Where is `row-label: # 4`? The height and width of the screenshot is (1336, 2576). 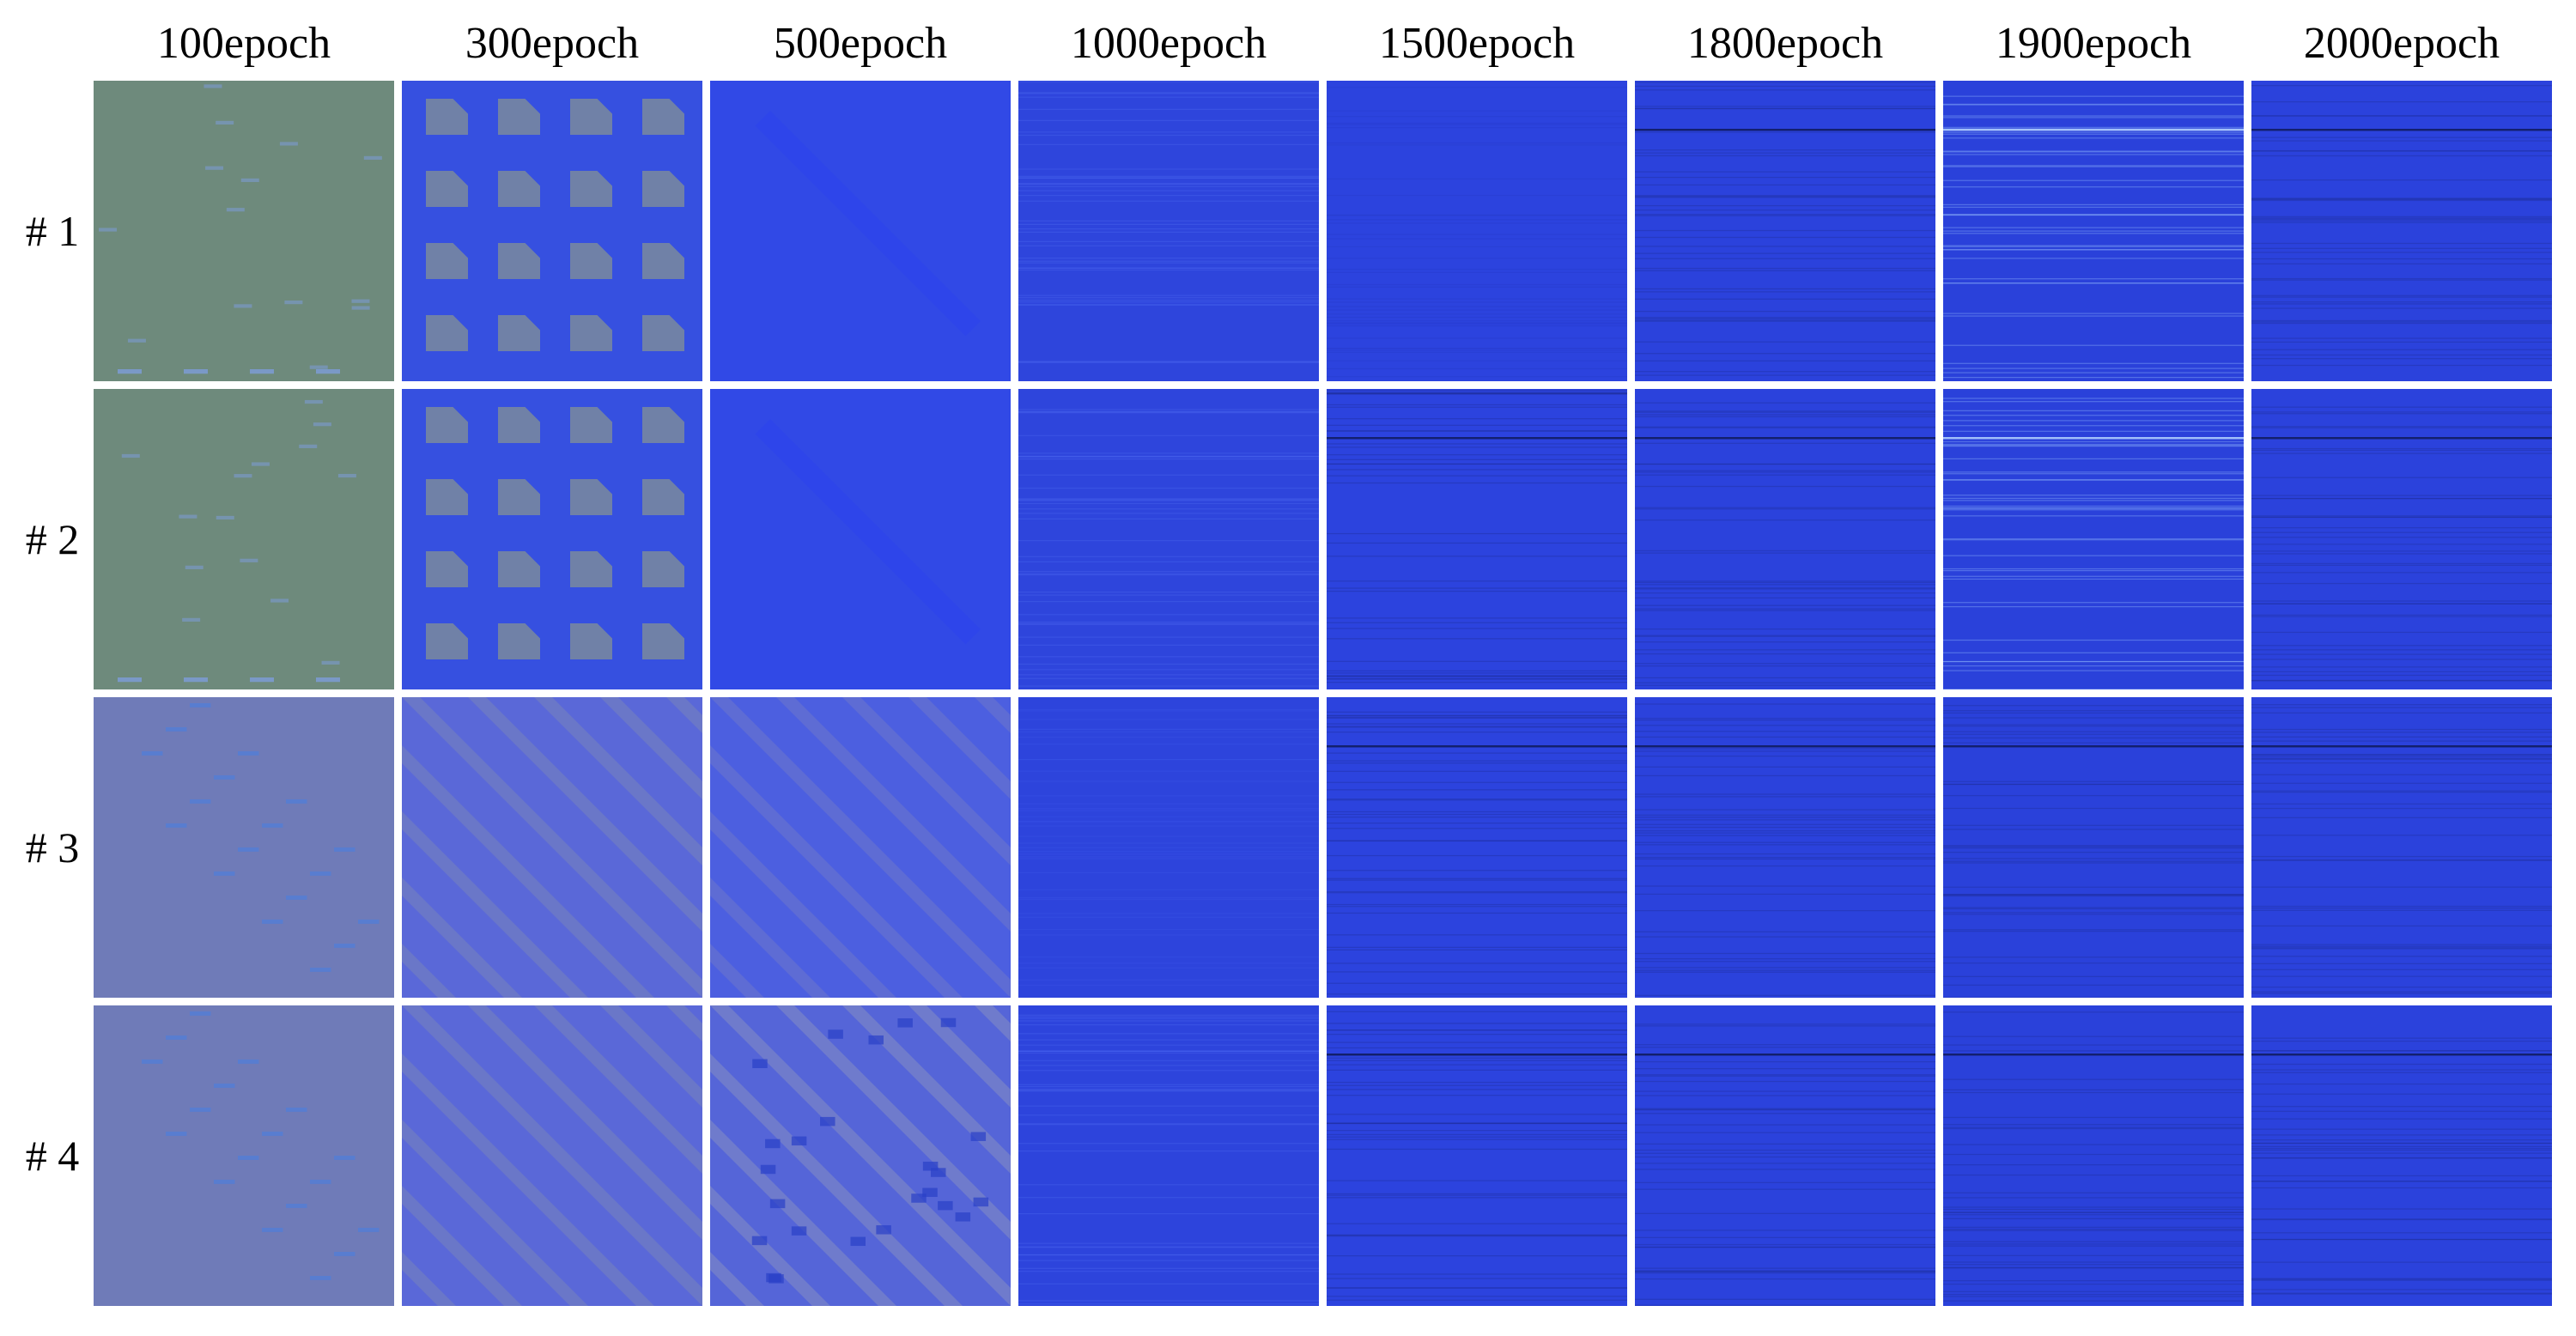
row-label: # 4 is located at coordinates (52, 1156).